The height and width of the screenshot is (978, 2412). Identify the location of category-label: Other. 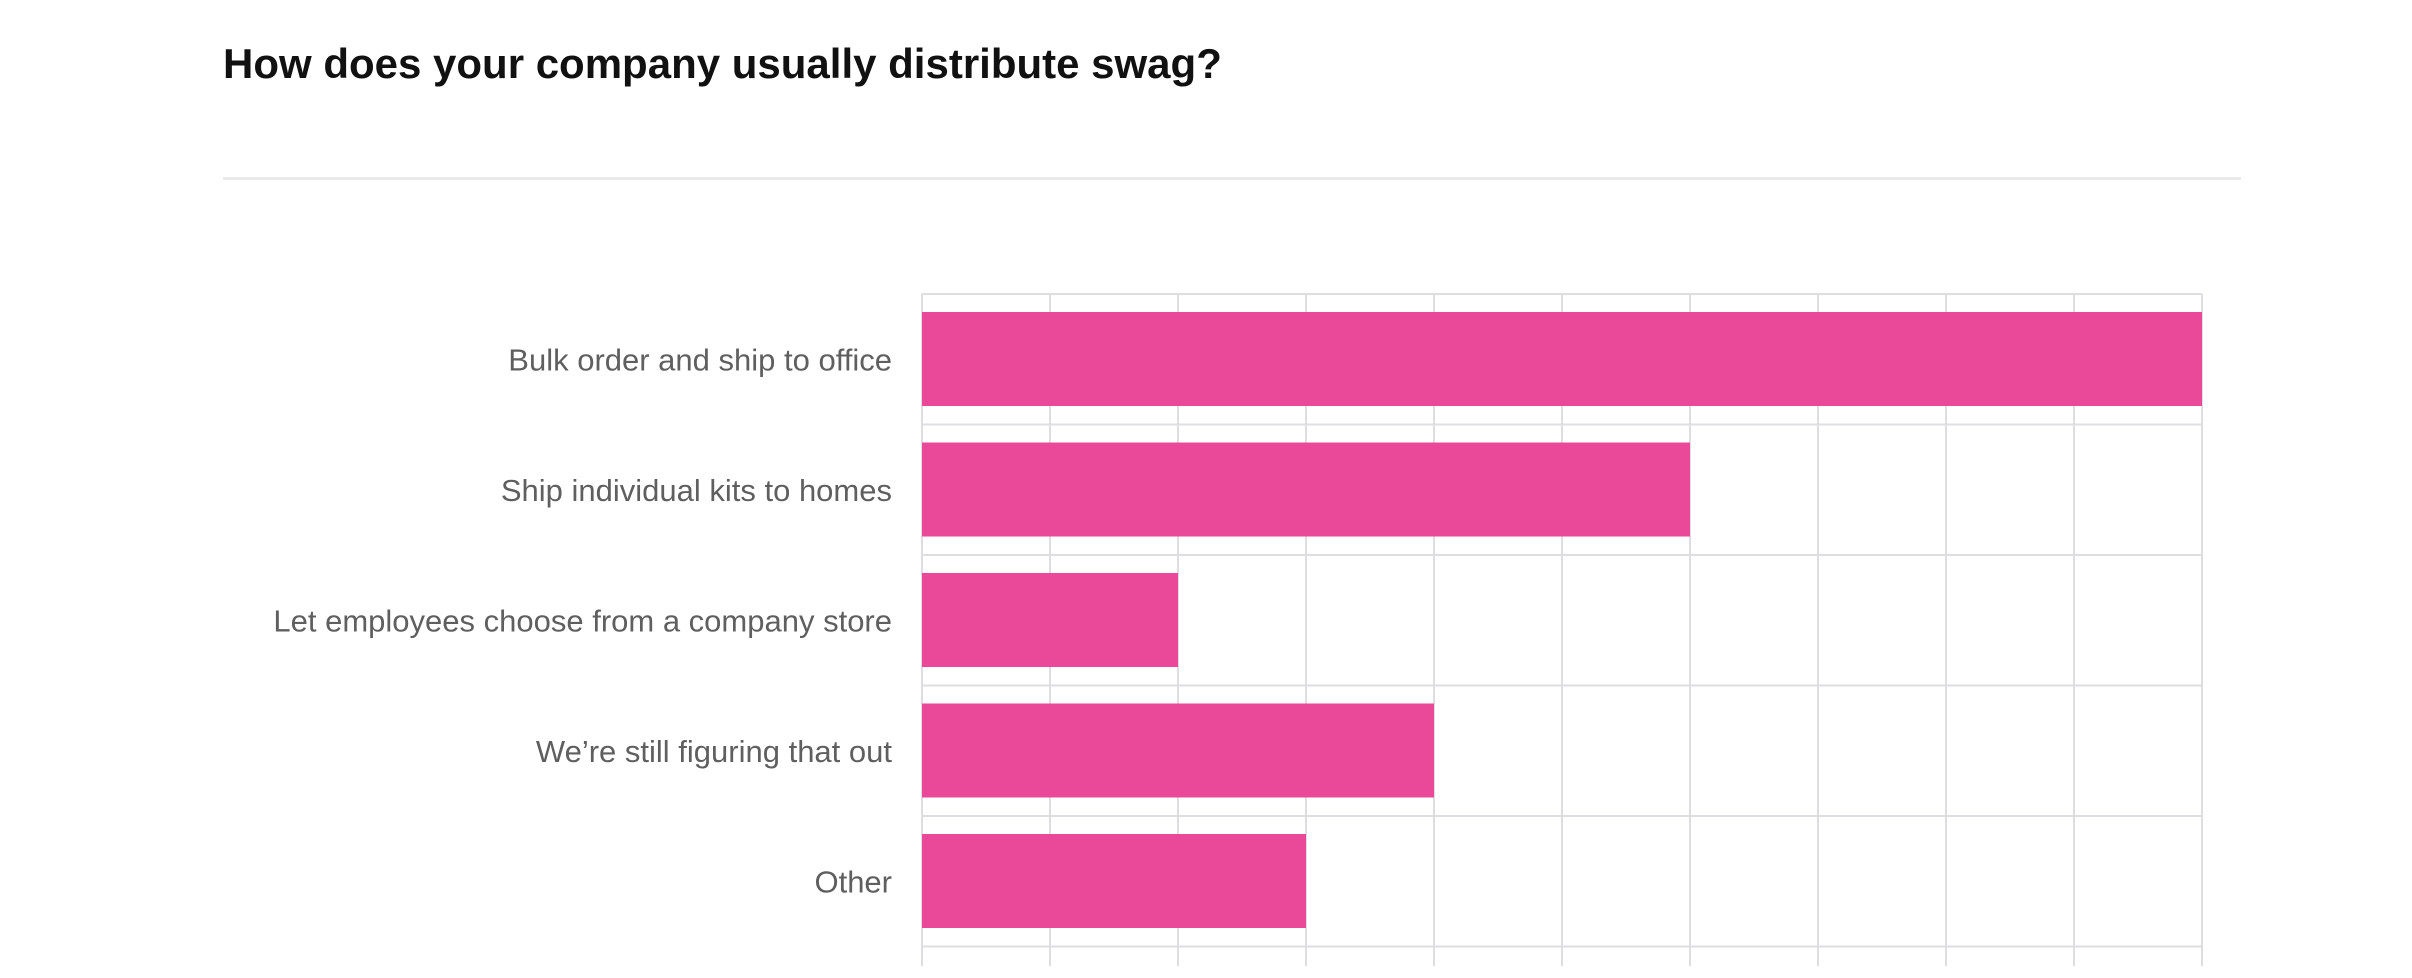
(853, 881).